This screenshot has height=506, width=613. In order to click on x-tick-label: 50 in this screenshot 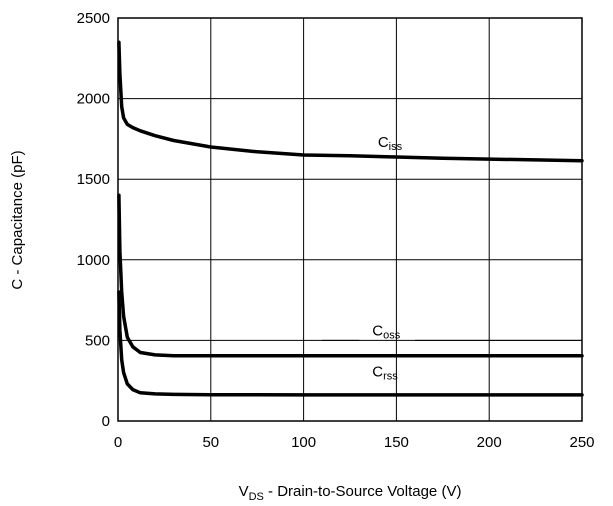, I will do `click(210, 442)`.